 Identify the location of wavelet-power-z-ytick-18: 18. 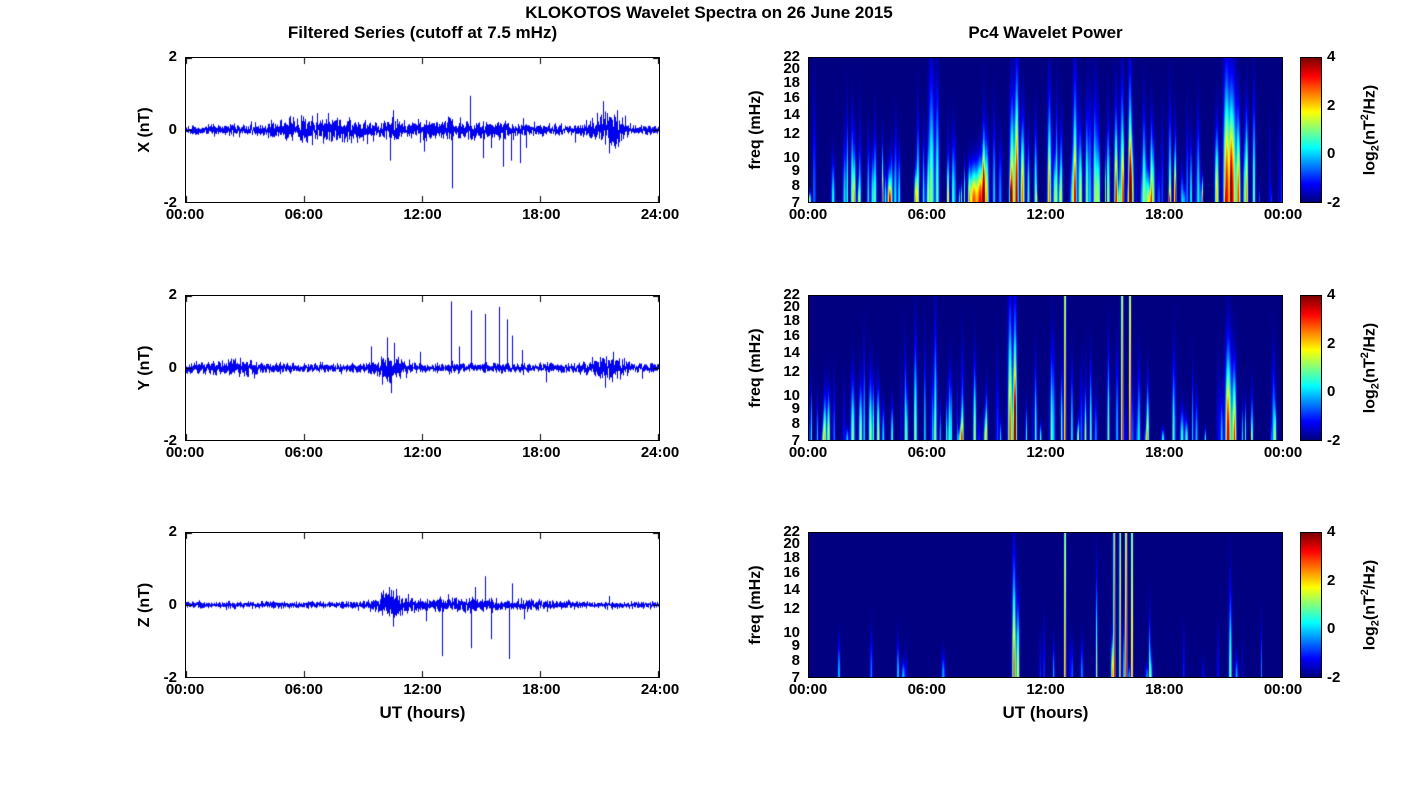
(791, 557).